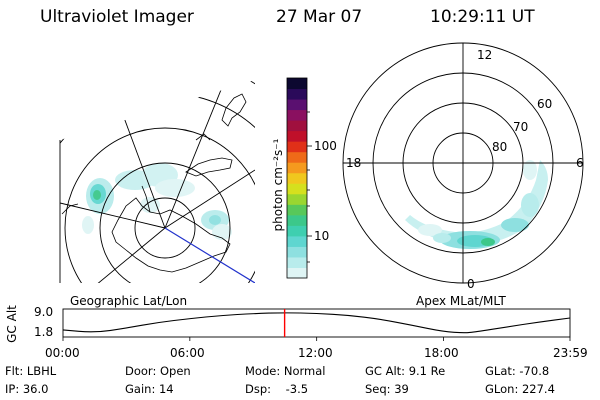 The width and height of the screenshot is (600, 400). I want to click on footer-glon: GLon: 227.4, so click(520, 389).